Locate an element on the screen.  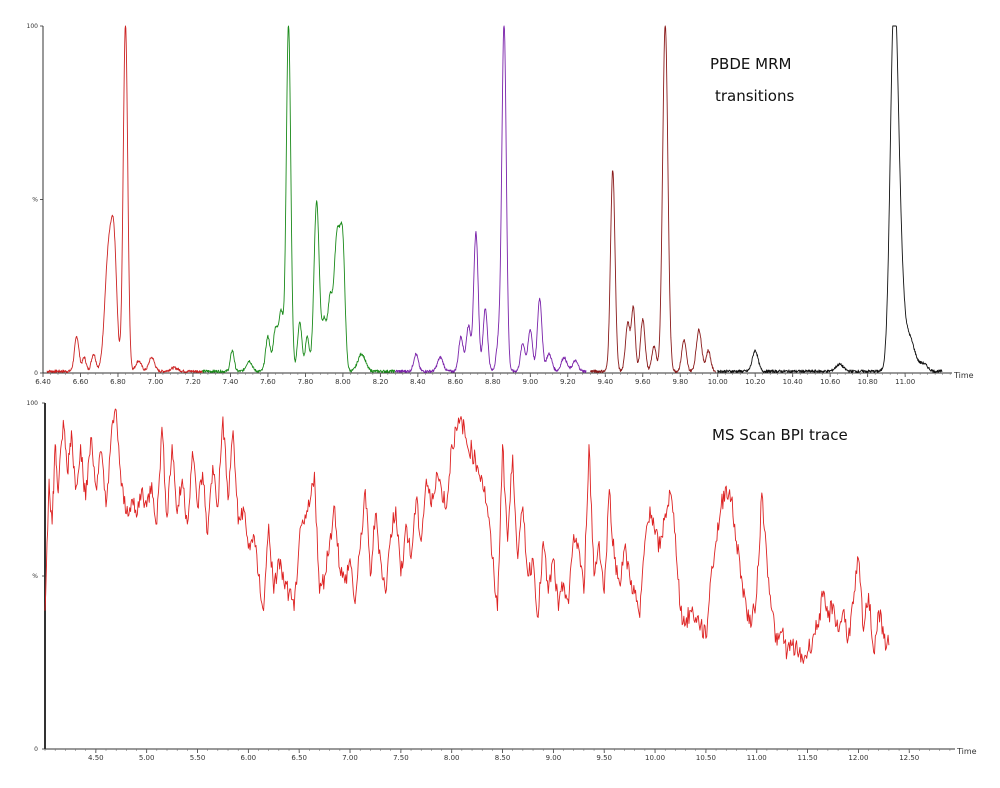
mrm-y-tick-label: 100 is located at coordinates (33, 26).